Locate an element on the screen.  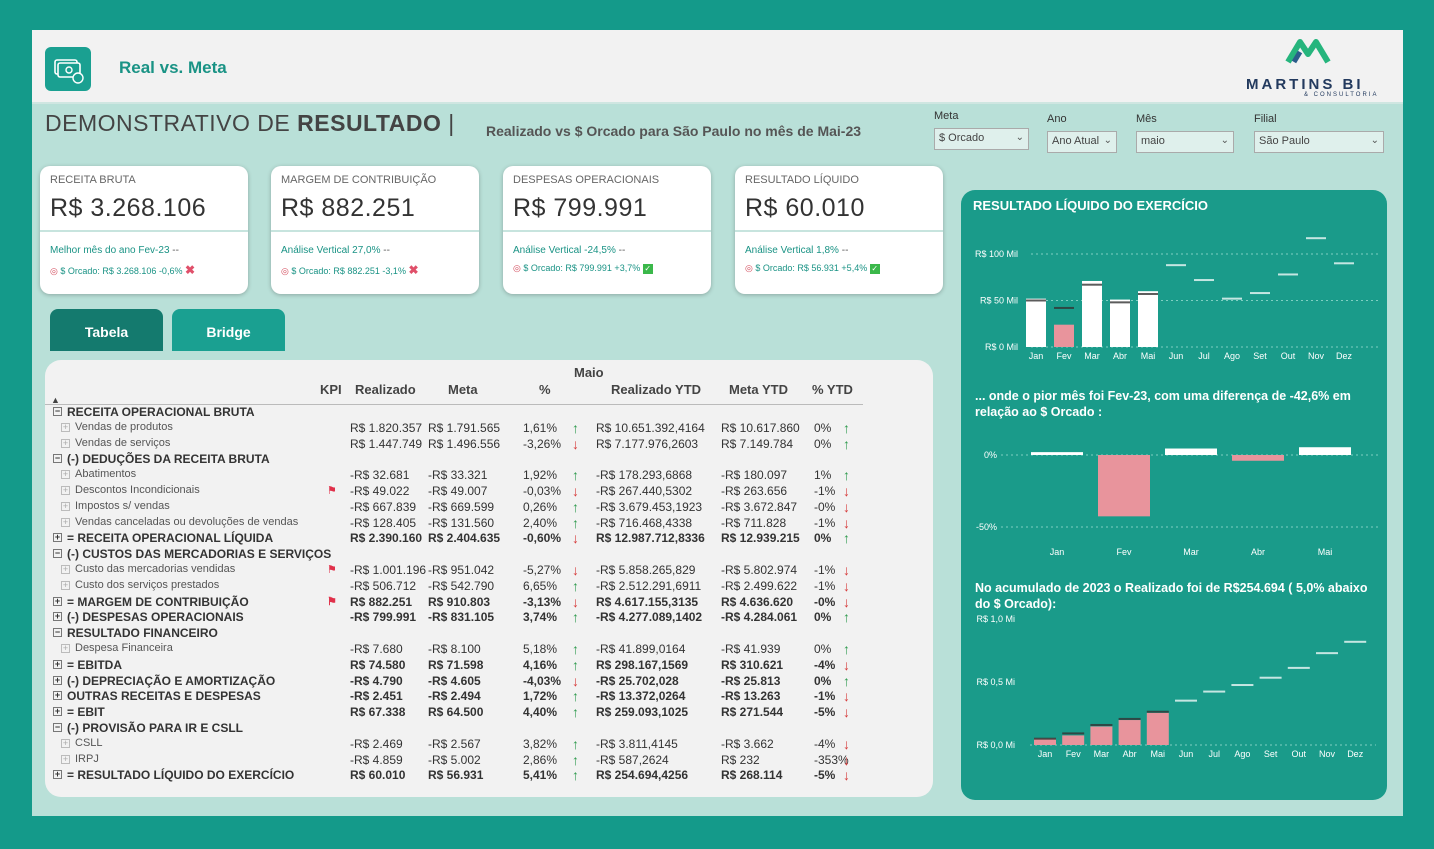
cell-mytd: R$ 271.544 is located at coordinates (752, 712).